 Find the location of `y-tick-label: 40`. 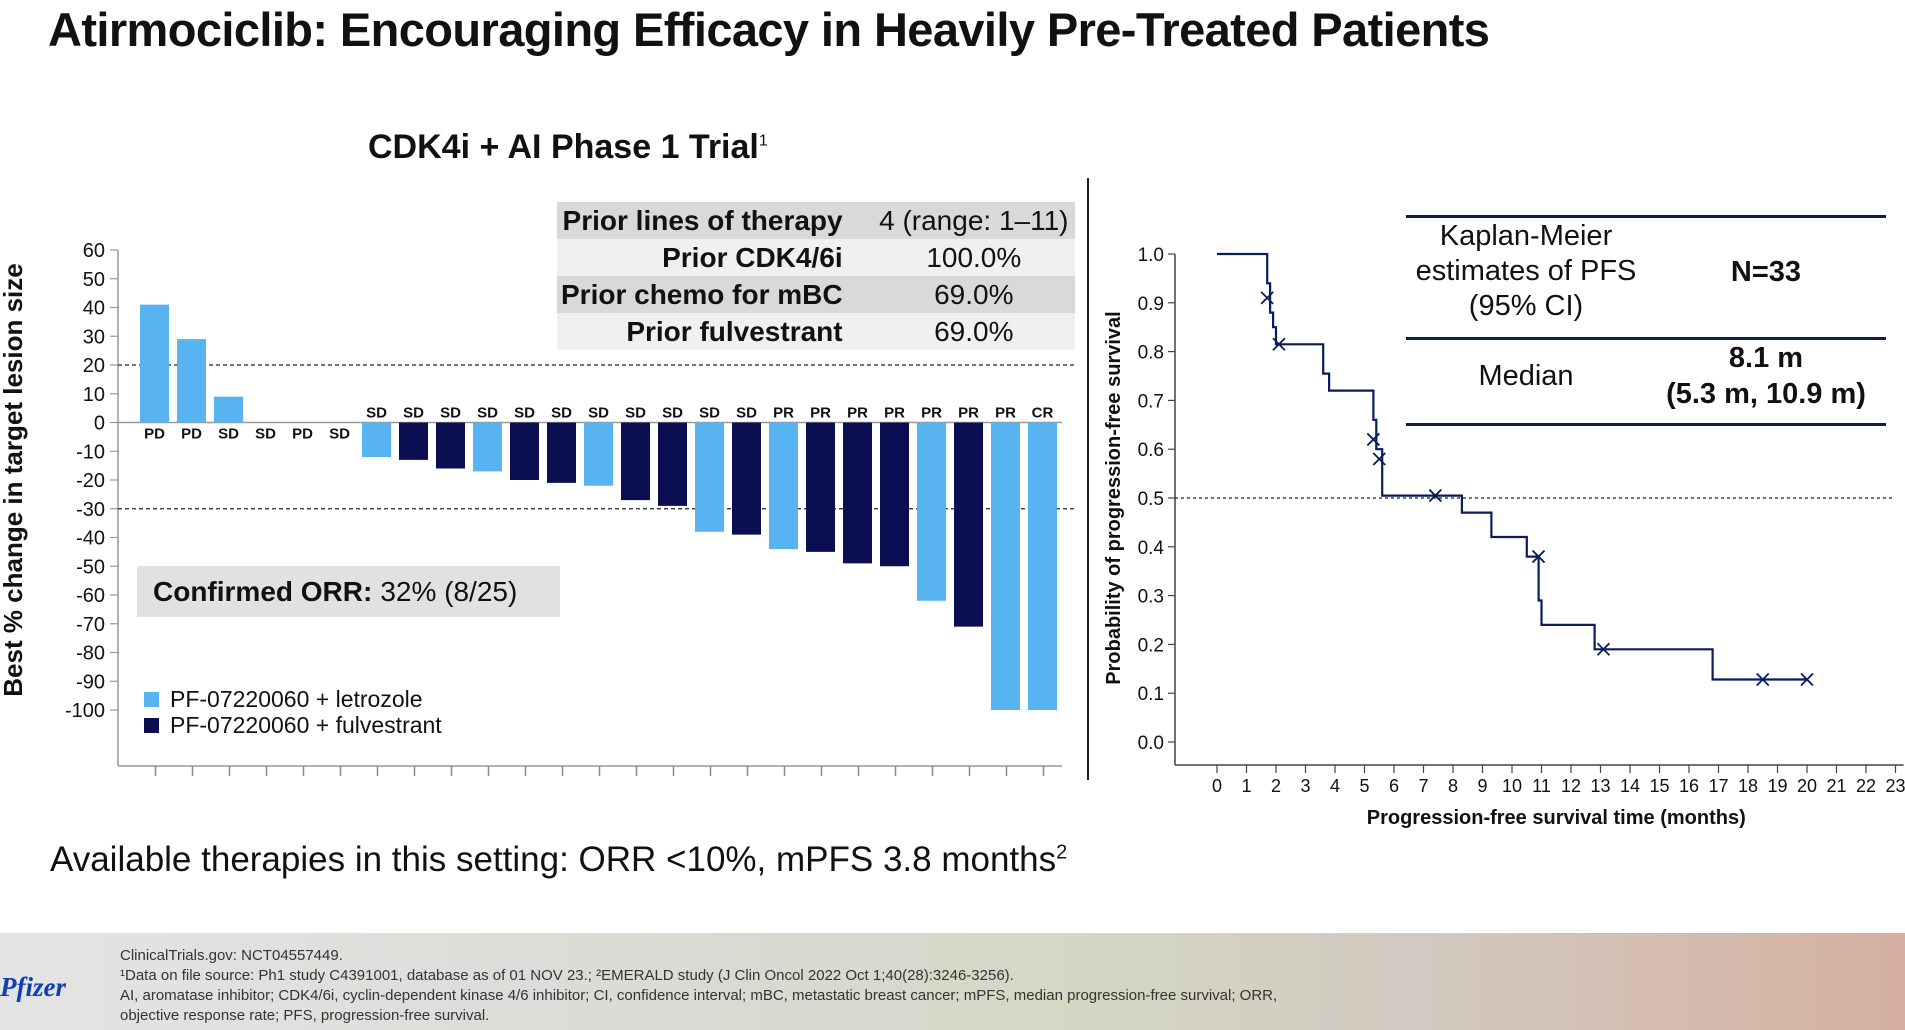

y-tick-label: 40 is located at coordinates (94, 309).